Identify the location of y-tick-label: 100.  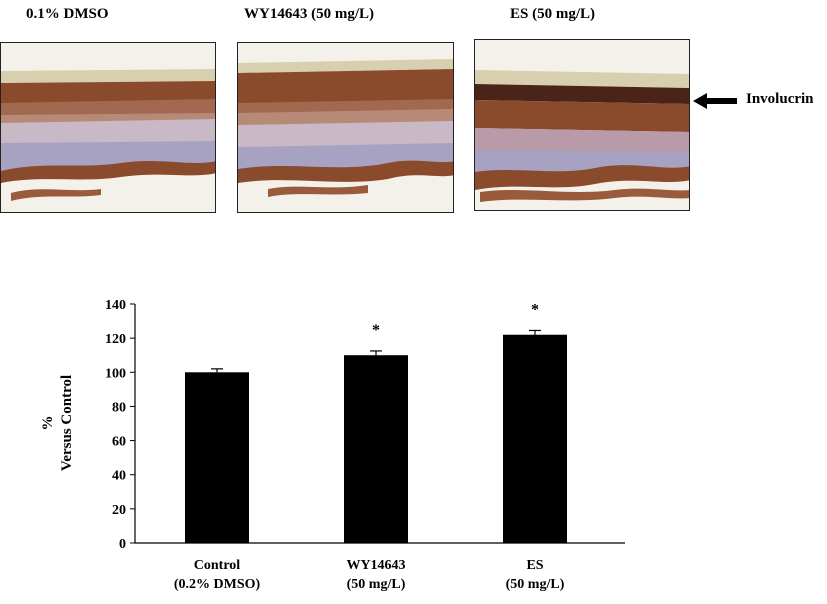
(115, 373).